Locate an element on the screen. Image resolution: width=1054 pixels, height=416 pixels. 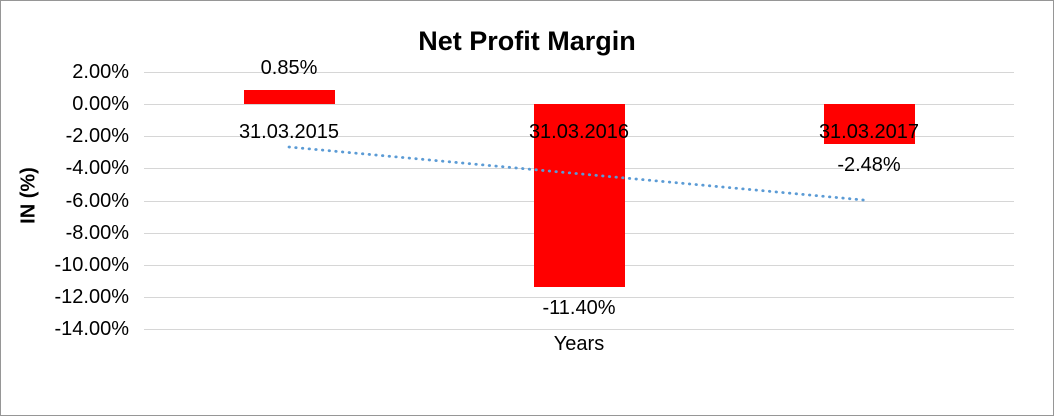
data-label: -11.40% is located at coordinates (579, 308).